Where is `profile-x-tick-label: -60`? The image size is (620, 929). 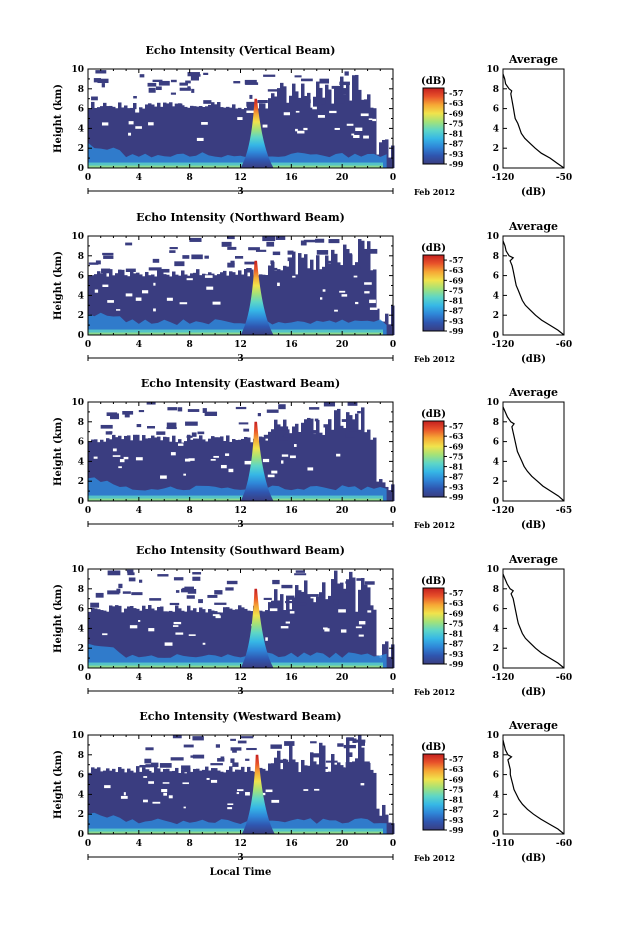 profile-x-tick-label: -60 is located at coordinates (564, 345).